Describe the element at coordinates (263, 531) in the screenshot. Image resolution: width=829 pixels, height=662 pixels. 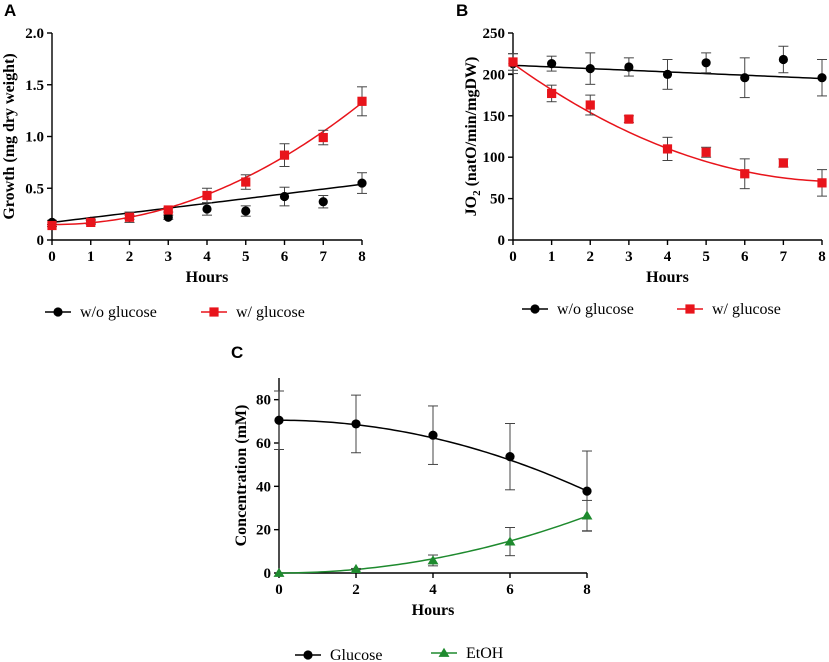
I see `y-tick-label: 20` at that location.